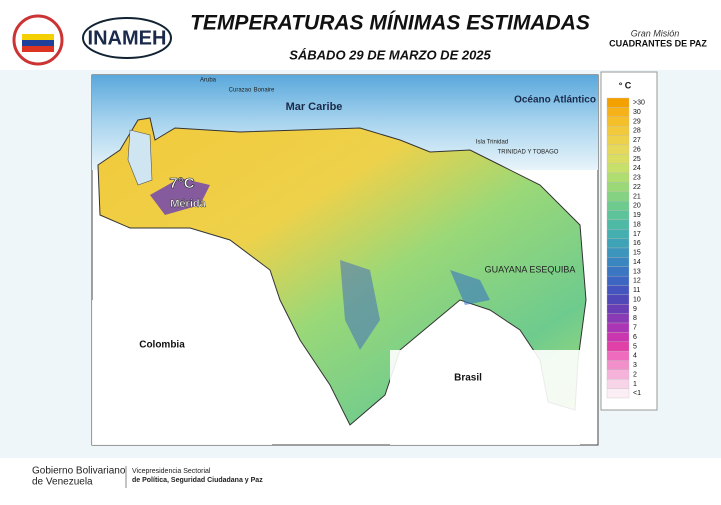 Image resolution: width=721 pixels, height=505 pixels. Describe the element at coordinates (639, 103) in the screenshot. I see `legend-label: >30` at that location.